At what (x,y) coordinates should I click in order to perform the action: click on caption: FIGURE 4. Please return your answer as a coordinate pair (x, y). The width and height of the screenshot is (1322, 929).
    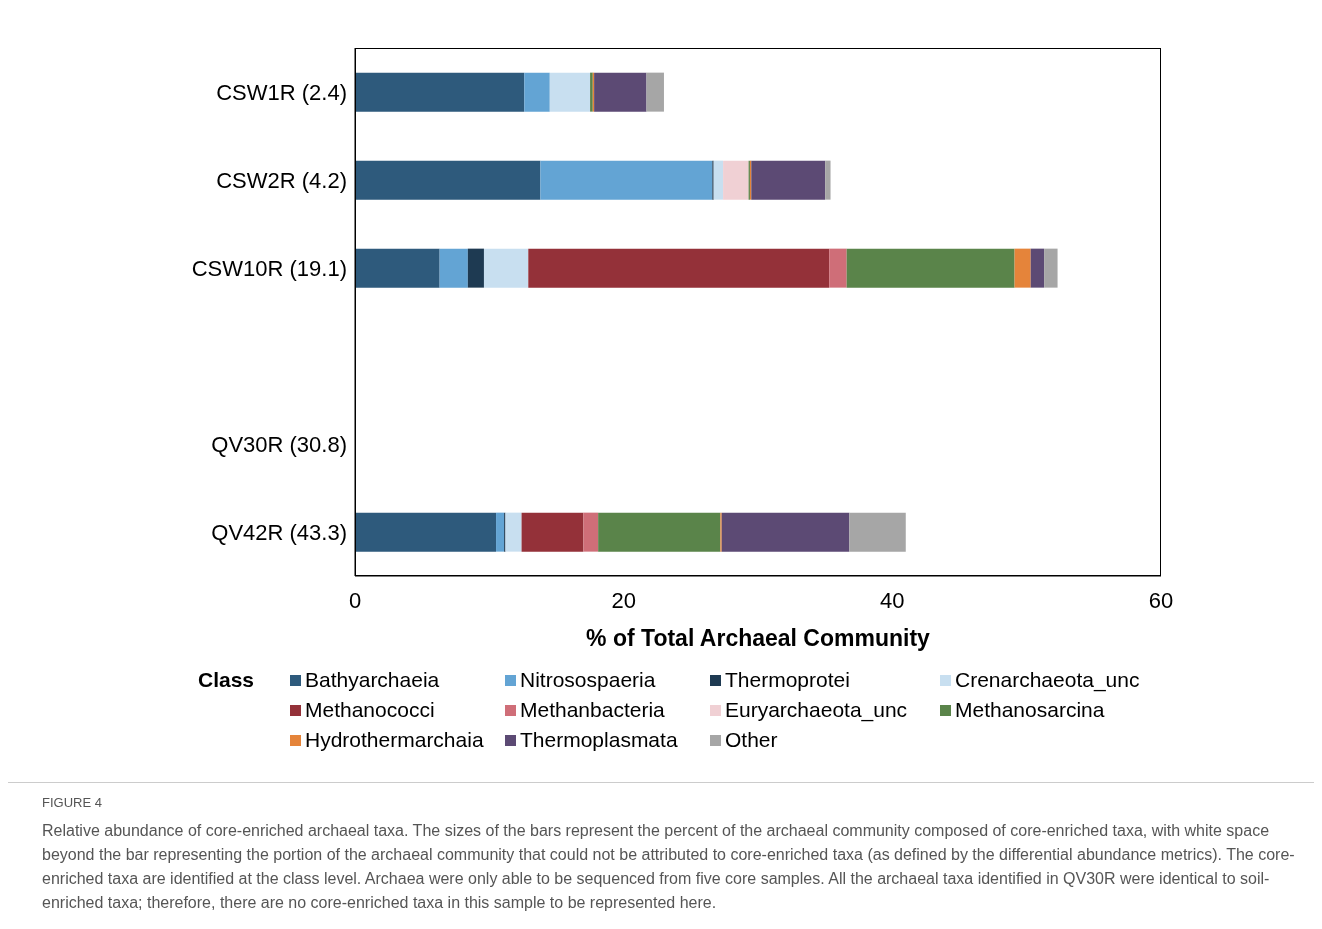
    Looking at the image, I should click on (72, 803).